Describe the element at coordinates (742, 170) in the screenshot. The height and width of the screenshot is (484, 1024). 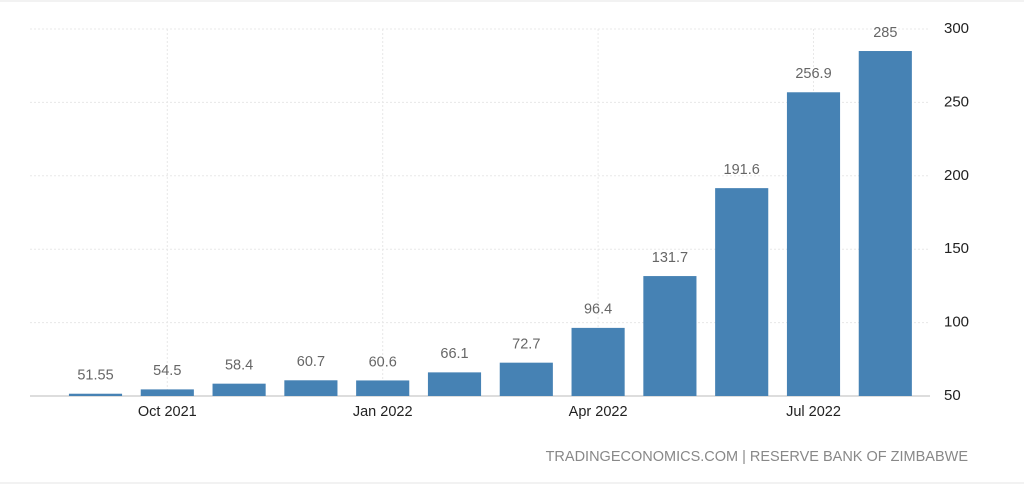
I see `value-label: 191.6` at that location.